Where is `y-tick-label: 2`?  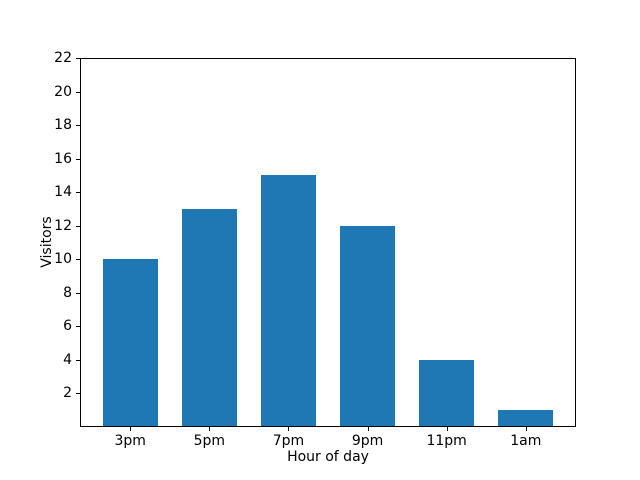
y-tick-label: 2 is located at coordinates (67, 393).